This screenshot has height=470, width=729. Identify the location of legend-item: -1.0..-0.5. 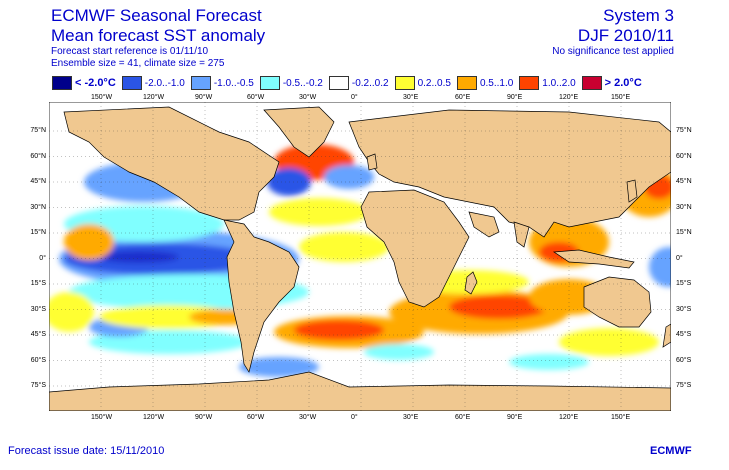
(222, 83).